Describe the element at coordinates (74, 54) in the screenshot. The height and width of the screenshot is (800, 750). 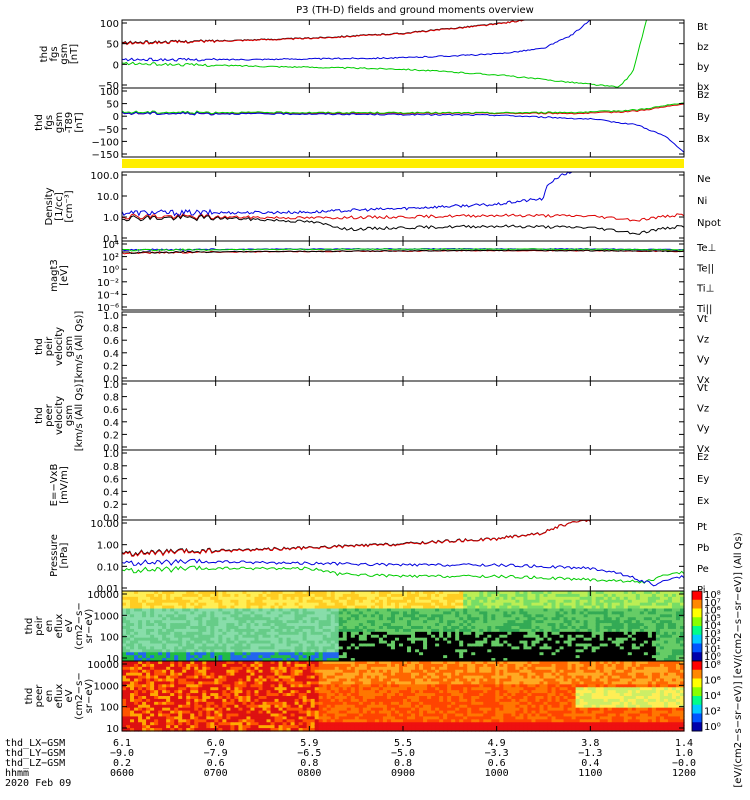
I see `y-axis-label-line: [nT]` at that location.